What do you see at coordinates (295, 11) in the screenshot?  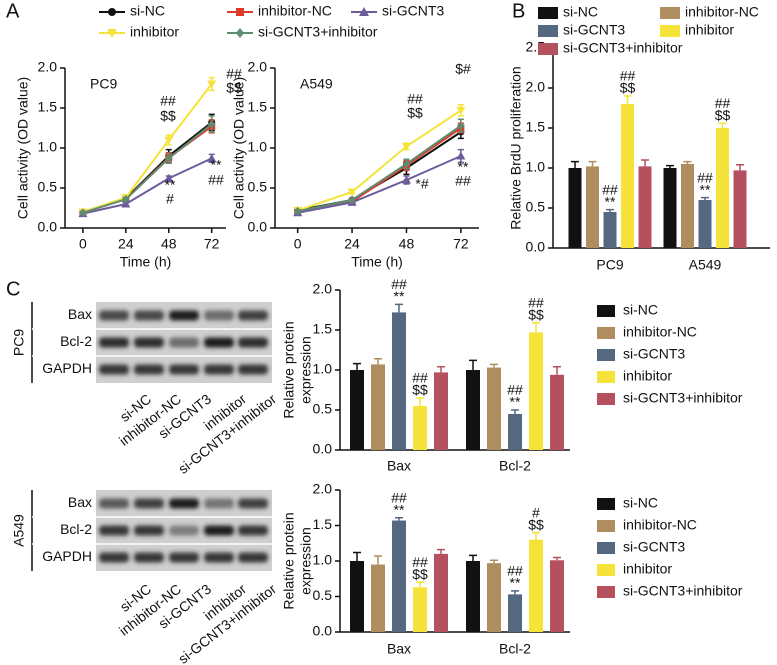 I see `legend-label: inhibitor-NC` at bounding box center [295, 11].